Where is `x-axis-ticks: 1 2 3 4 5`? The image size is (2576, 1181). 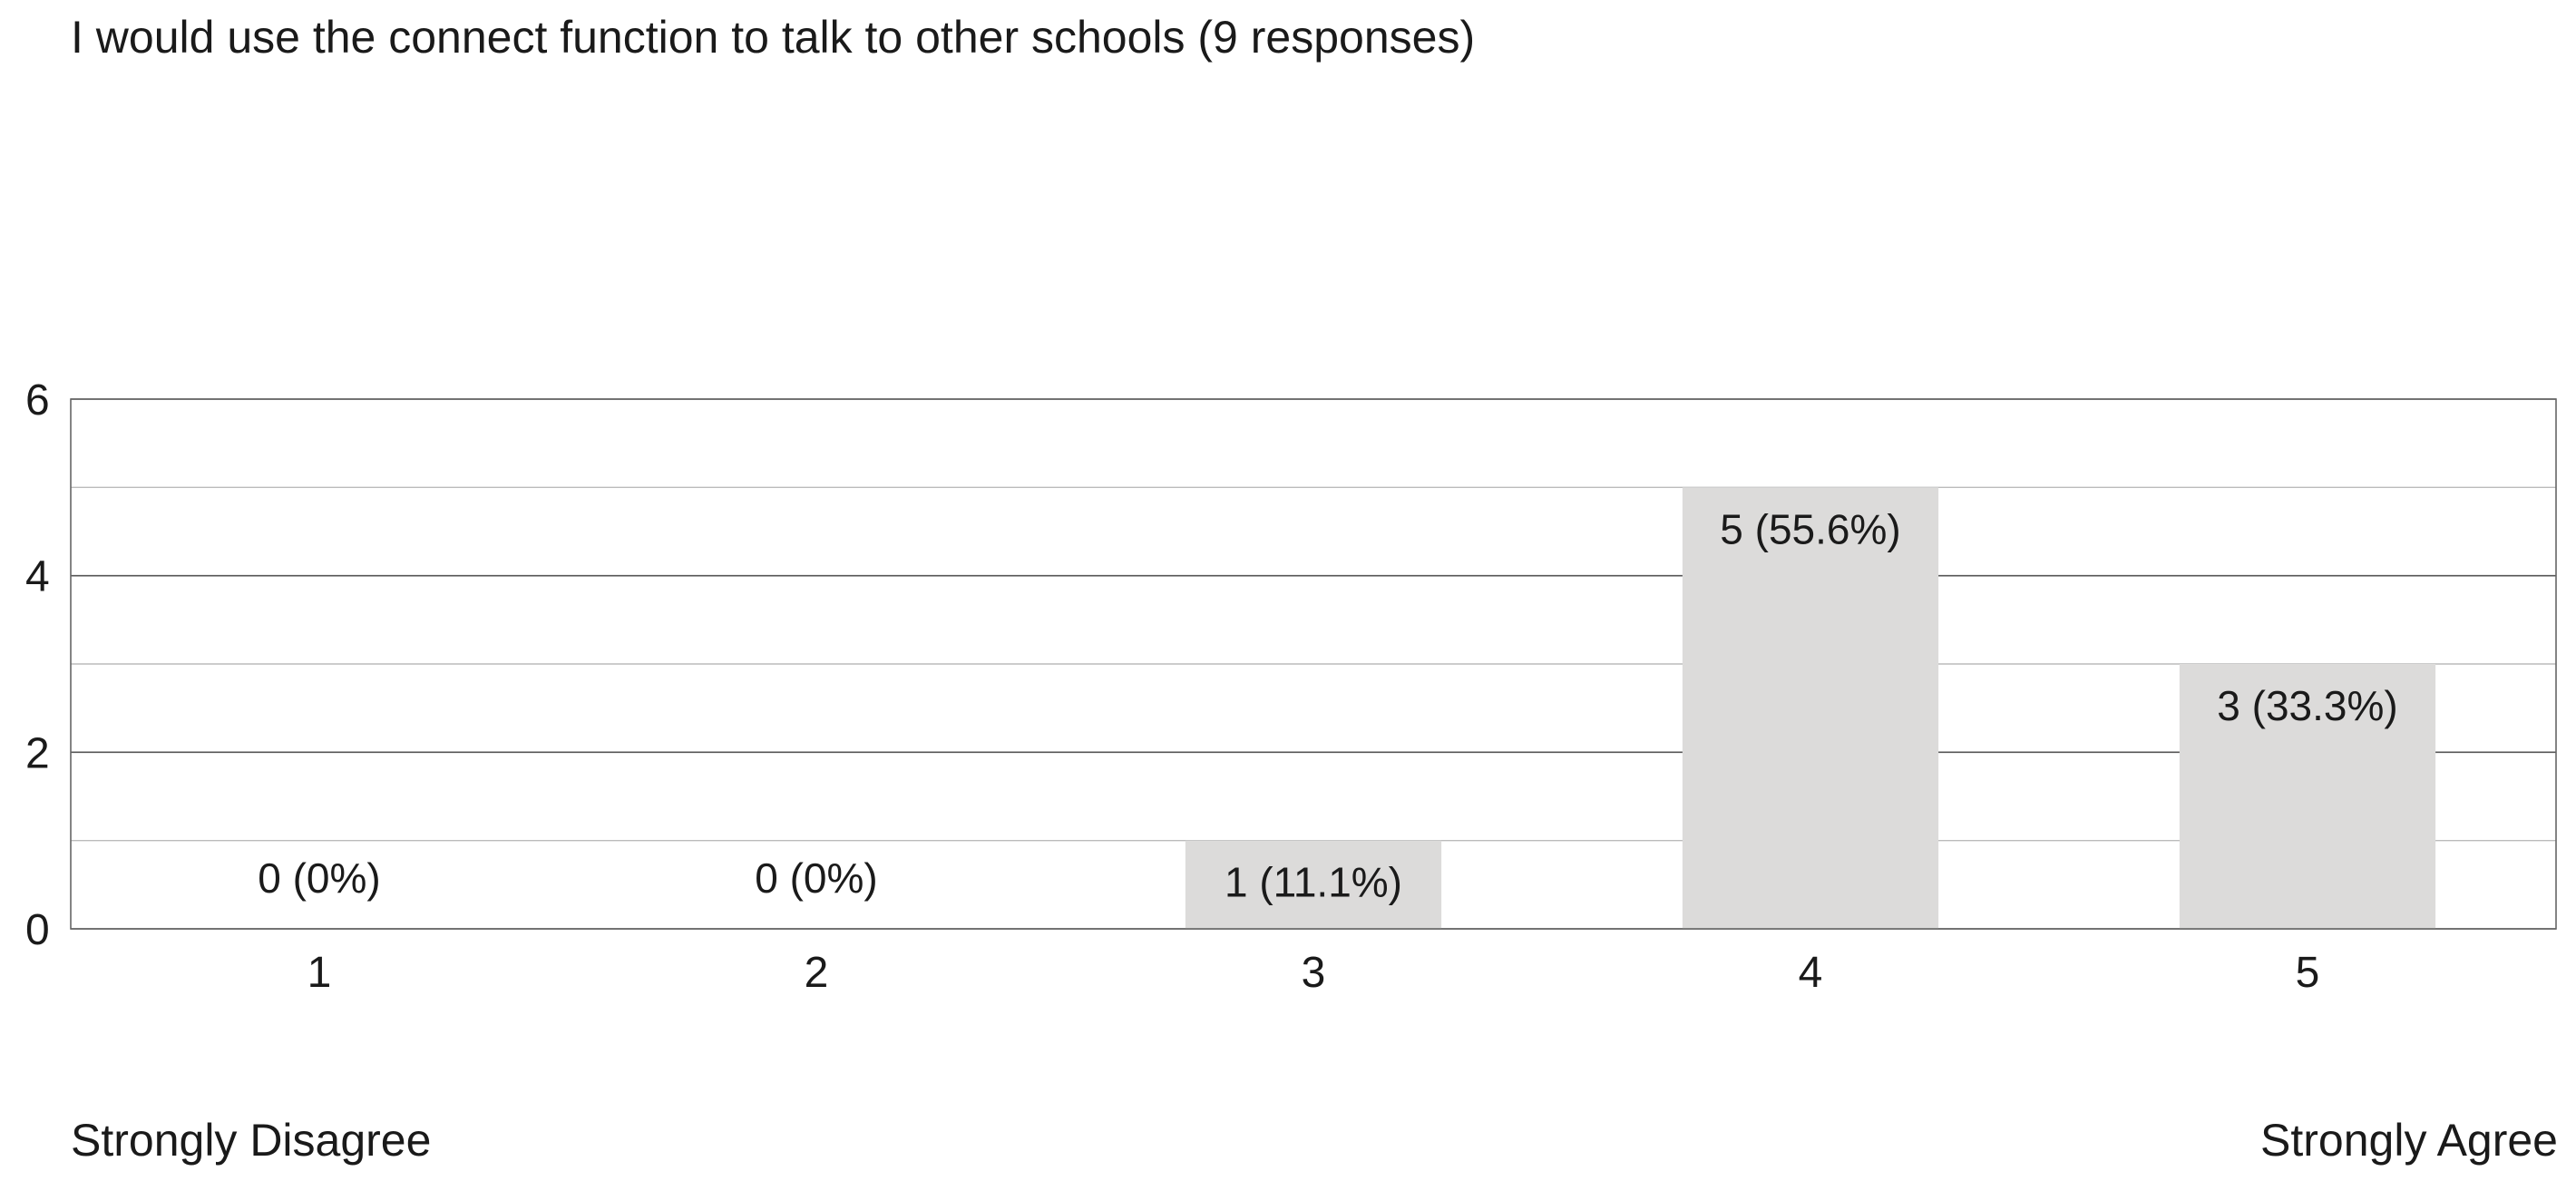 x-axis-ticks: 1 2 3 4 5 is located at coordinates (1313, 973).